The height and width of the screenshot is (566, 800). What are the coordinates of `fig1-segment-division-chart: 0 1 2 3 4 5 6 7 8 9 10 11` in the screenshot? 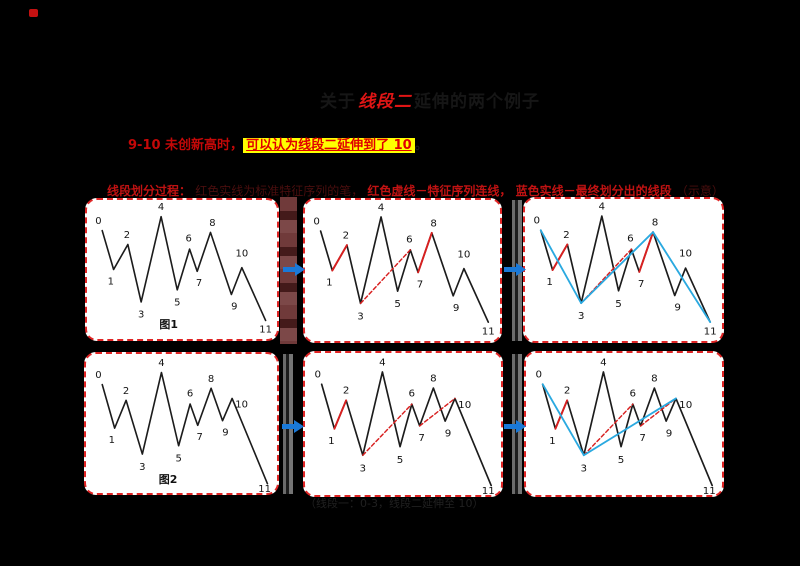 It's located at (623, 270).